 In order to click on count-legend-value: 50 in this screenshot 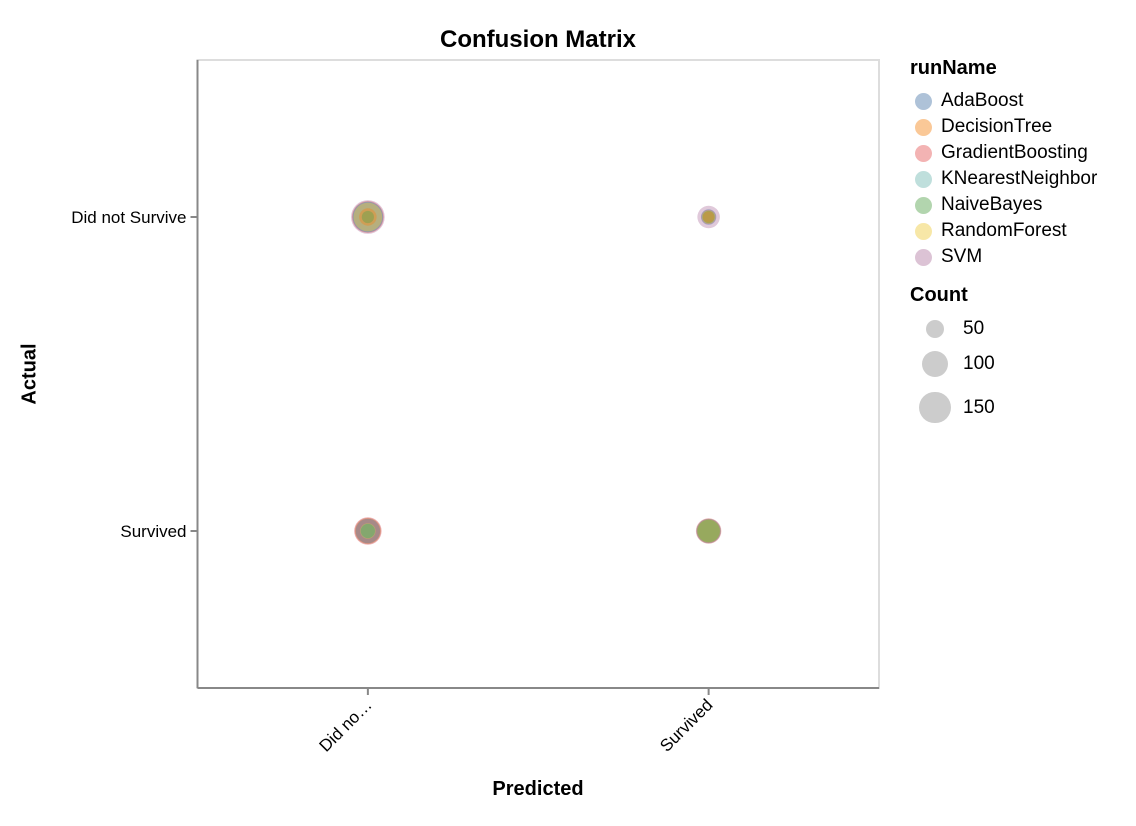, I will do `click(974, 328)`.